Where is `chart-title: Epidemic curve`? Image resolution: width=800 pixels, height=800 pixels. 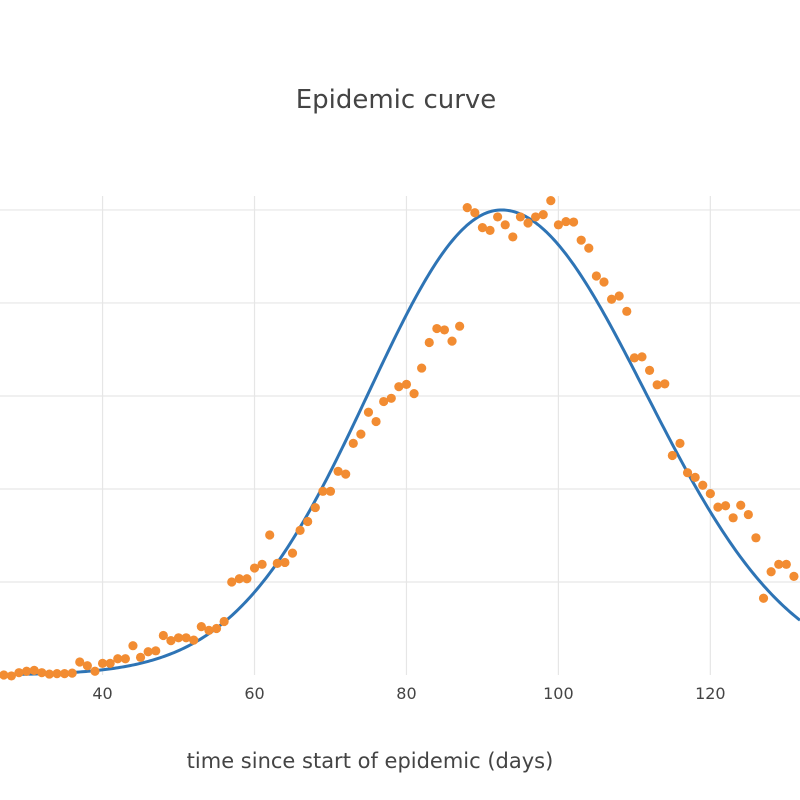
chart-title: Epidemic curve is located at coordinates (396, 100).